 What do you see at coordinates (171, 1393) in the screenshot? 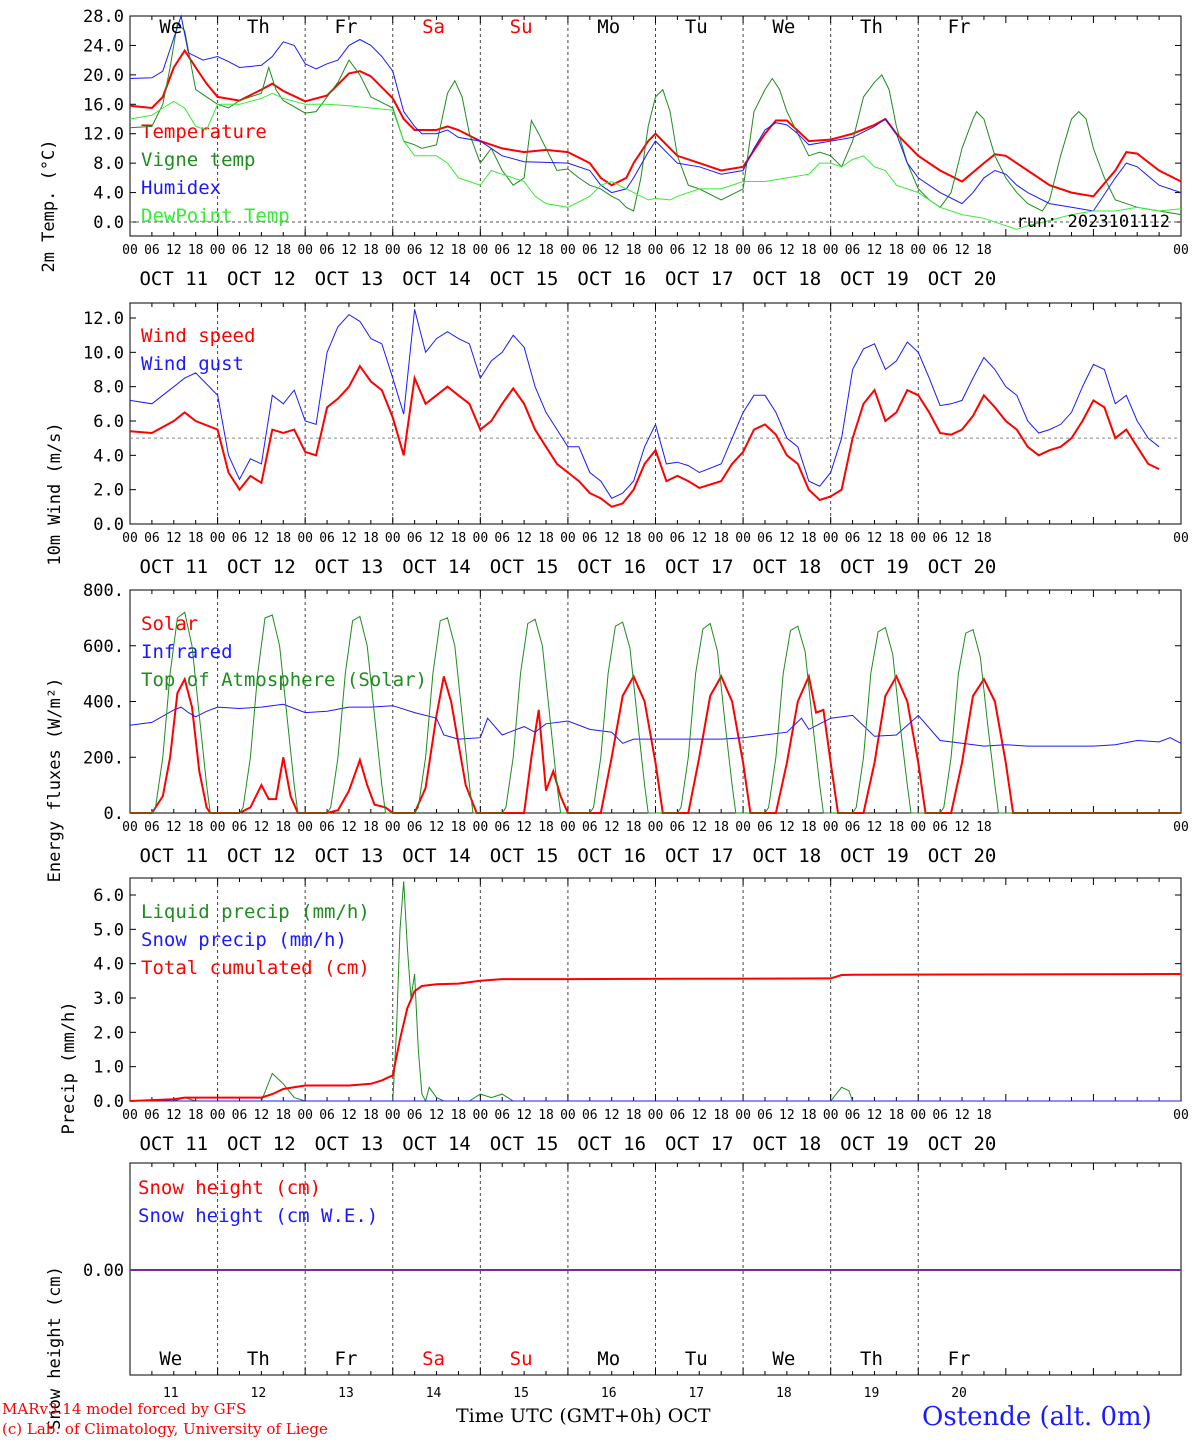
I see `date-number: 11` at bounding box center [171, 1393].